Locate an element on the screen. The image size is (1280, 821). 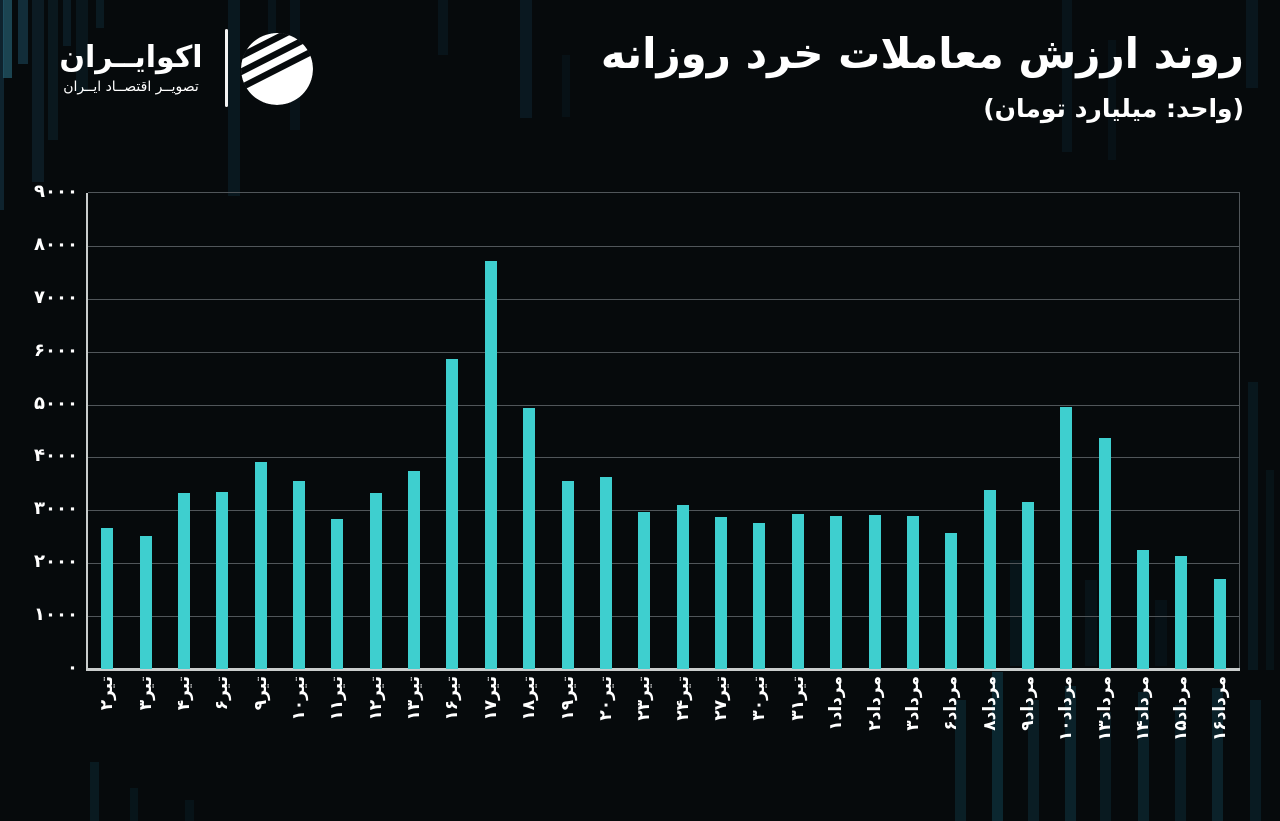
y-tick-label: ۷۰۰۰ is located at coordinates (56, 297).